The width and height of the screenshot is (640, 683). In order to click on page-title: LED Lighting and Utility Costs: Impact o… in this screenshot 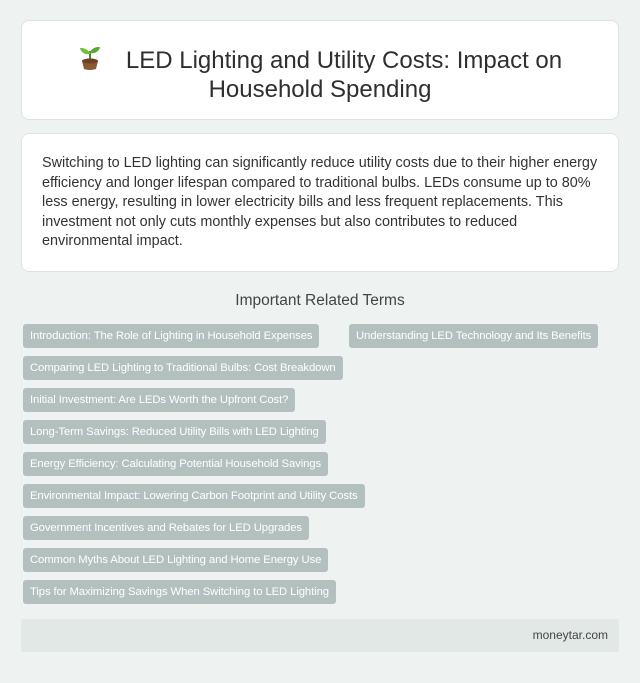, I will do `click(344, 75)`.